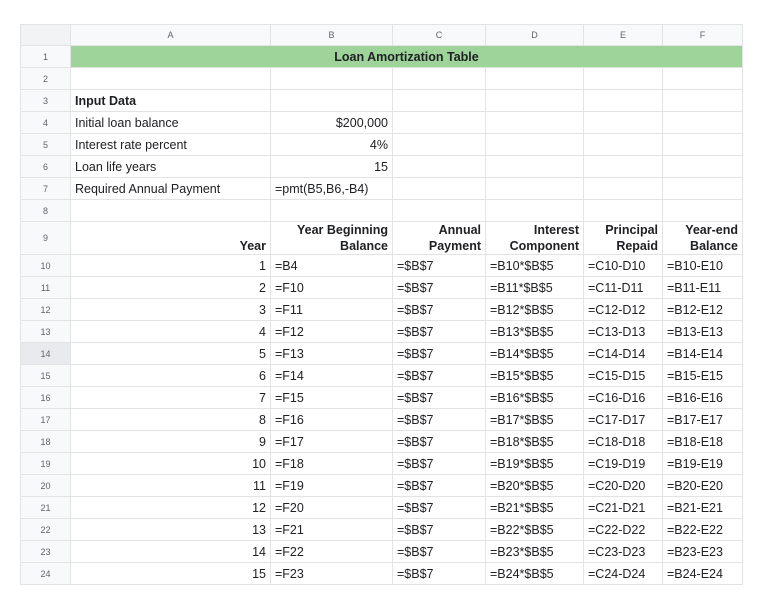 Image resolution: width=766 pixels, height=612 pixels. I want to click on row-header: 1, so click(45, 56).